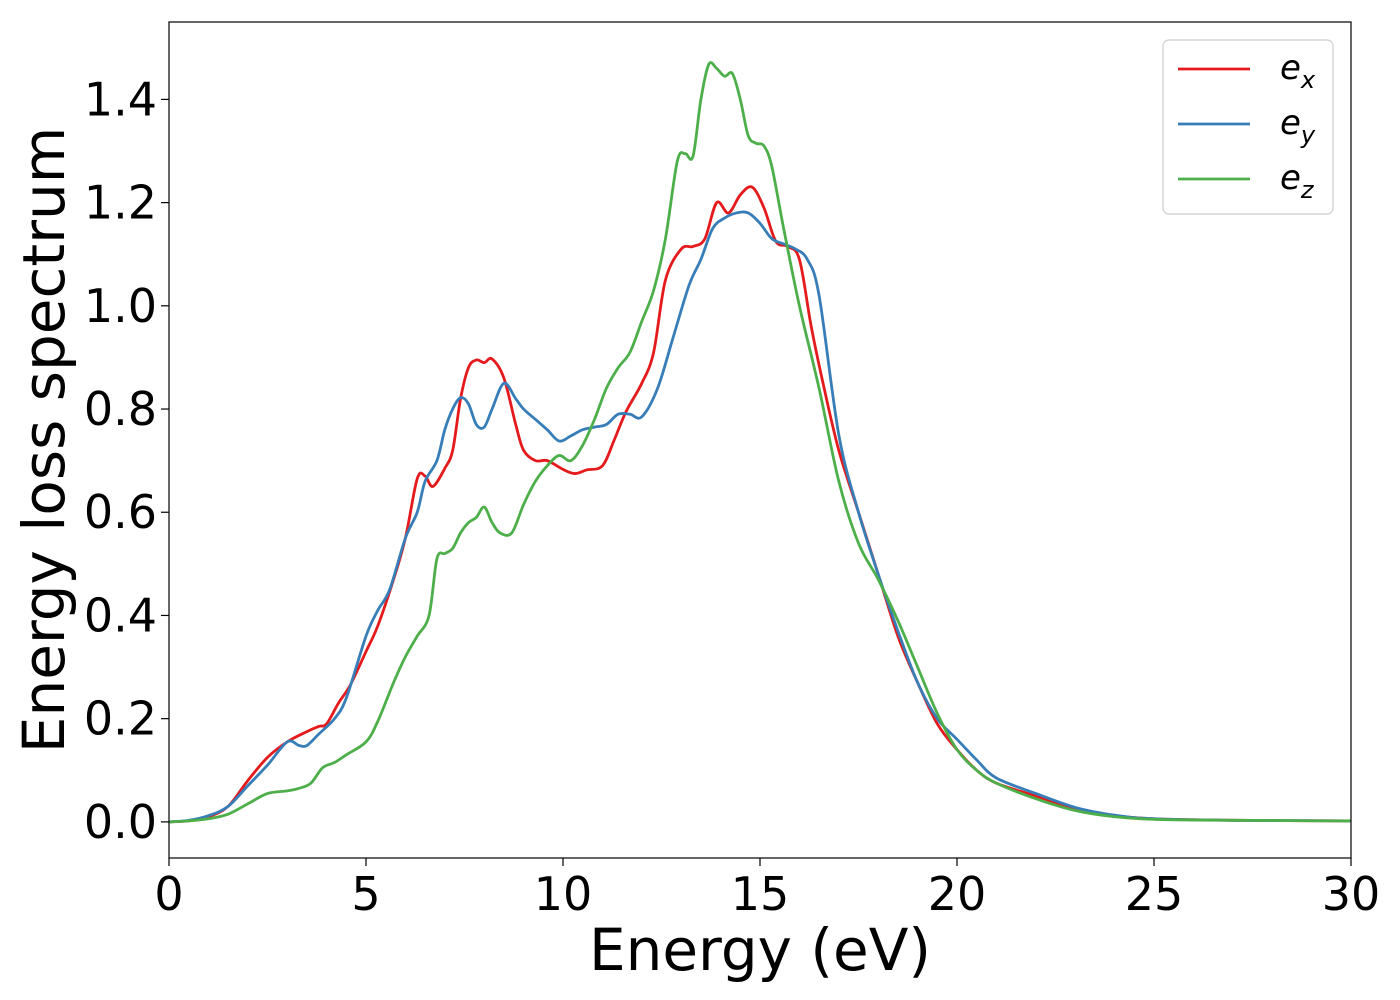  What do you see at coordinates (120, 99) in the screenshot?
I see `y-tick-label: 1.4` at bounding box center [120, 99].